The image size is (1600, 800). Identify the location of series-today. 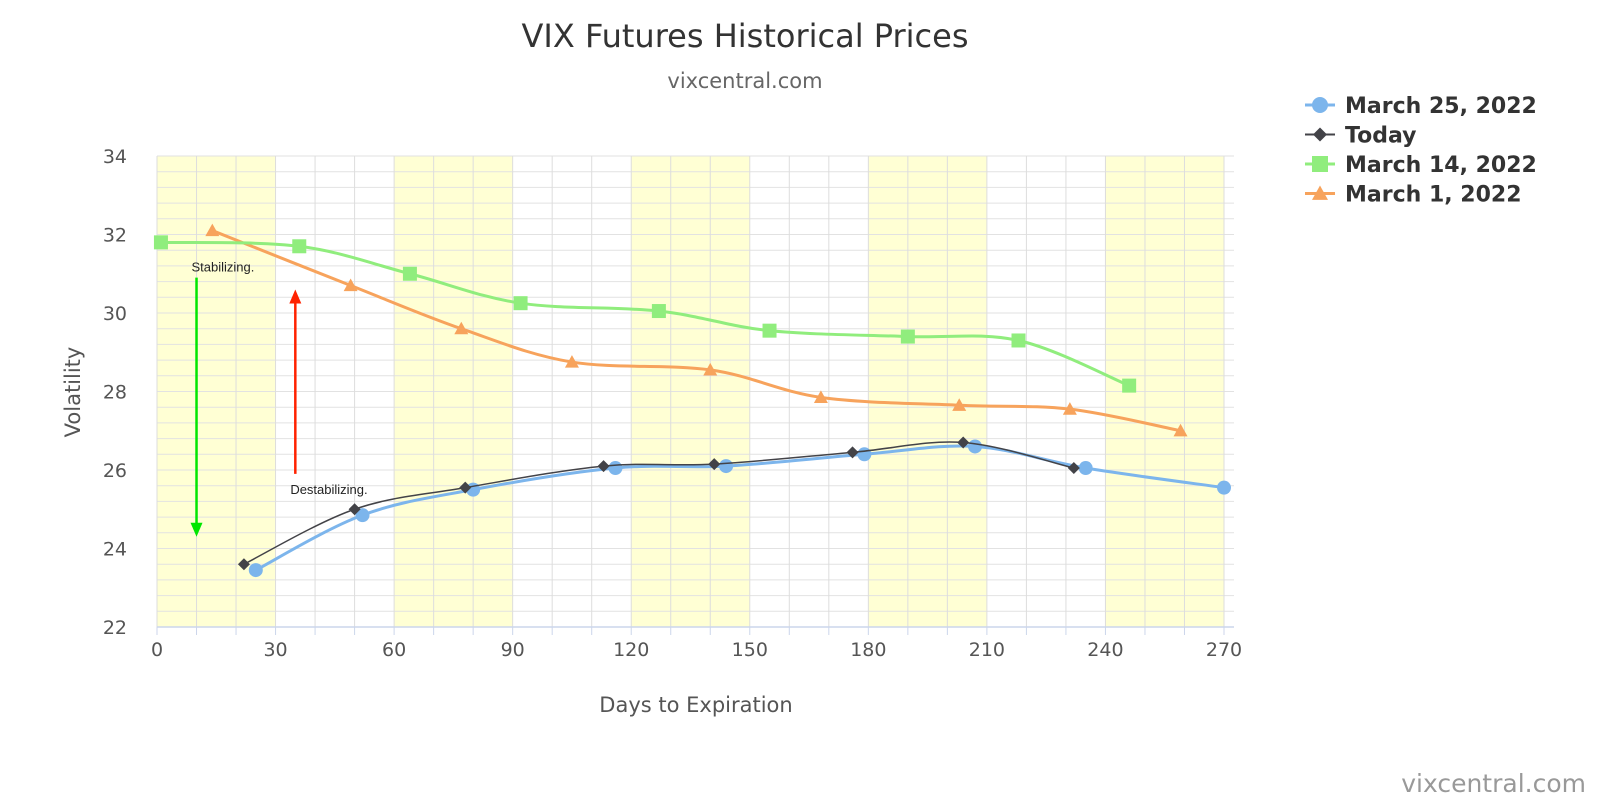
(658, 503).